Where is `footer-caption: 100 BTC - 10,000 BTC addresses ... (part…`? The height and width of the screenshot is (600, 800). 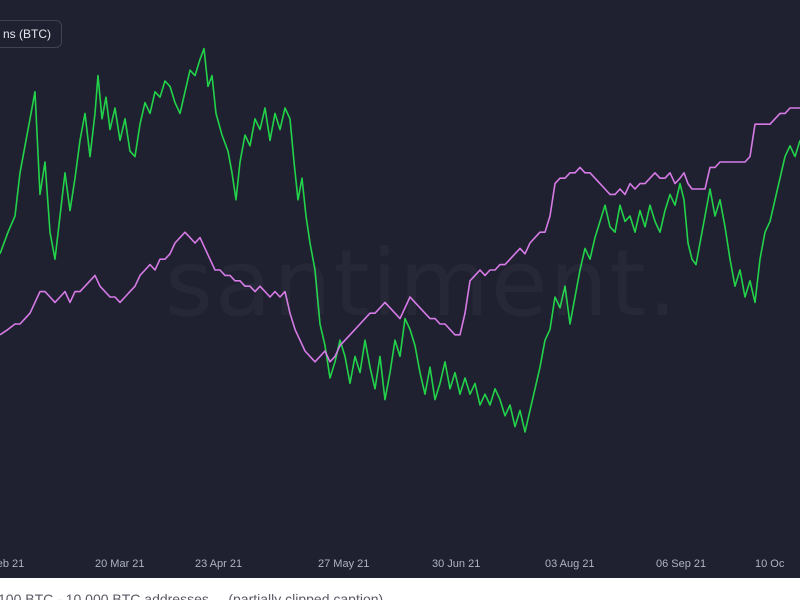 footer-caption: 100 BTC - 10,000 BTC addresses ... (part… is located at coordinates (400, 590).